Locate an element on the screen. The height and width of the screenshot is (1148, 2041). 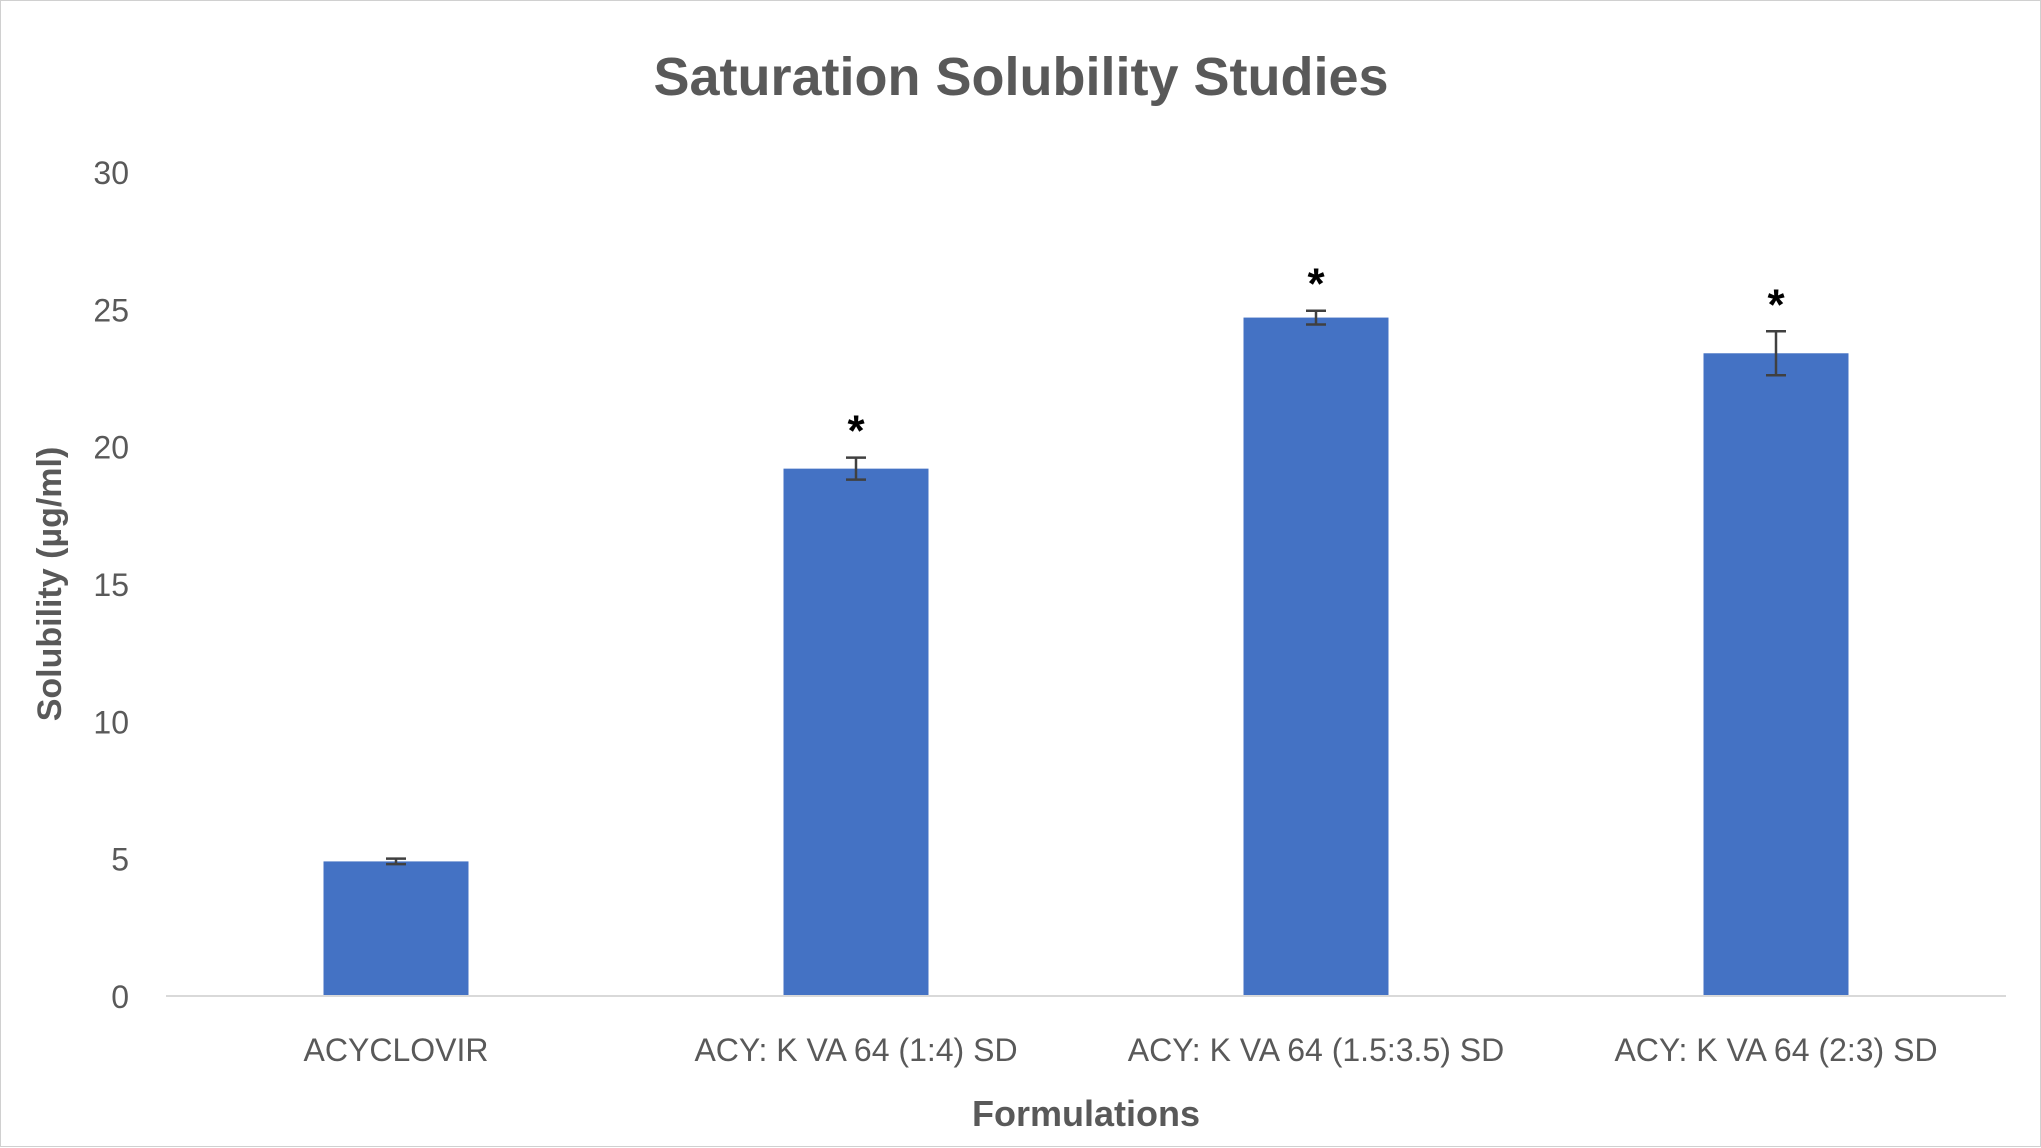
y-tick-label: 0 is located at coordinates (120, 997).